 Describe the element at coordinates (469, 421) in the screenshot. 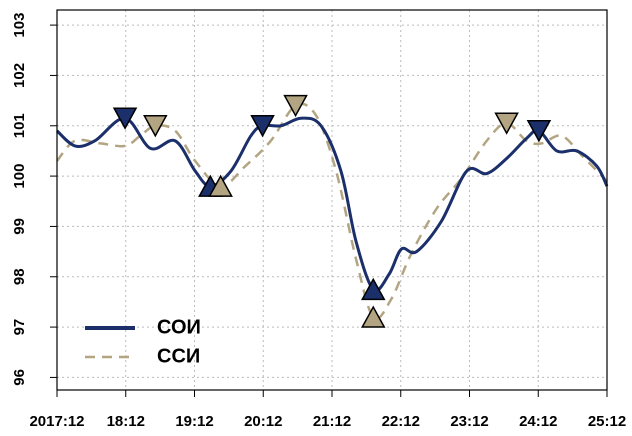

I see `x-tick-label: 23:12` at that location.